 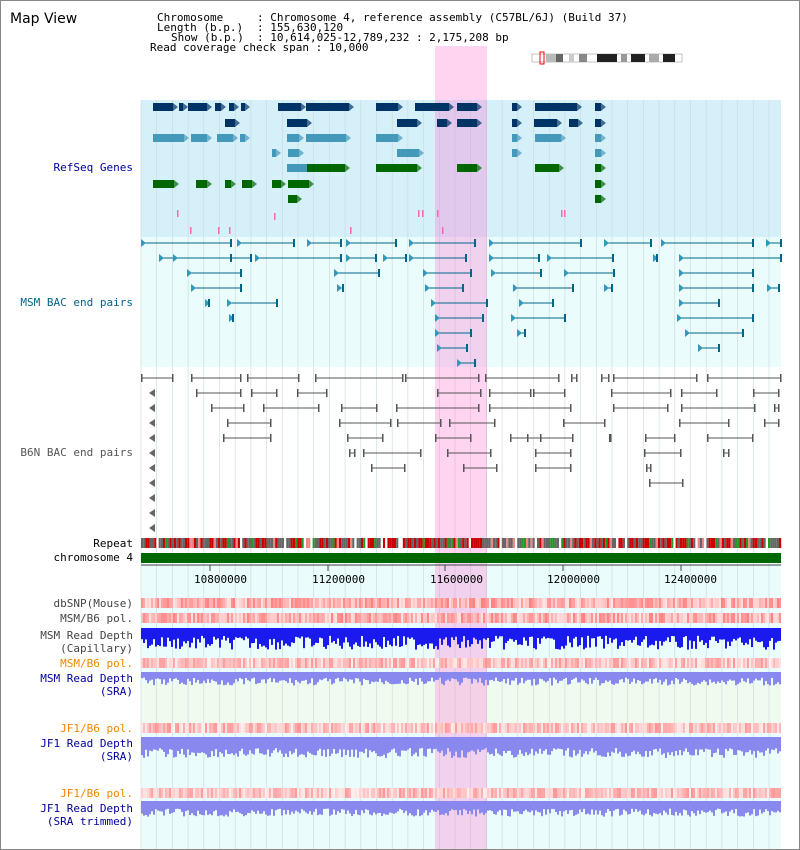 What do you see at coordinates (76, 452) in the screenshot?
I see `track-label-b6n-bac: B6N BAC end pairs` at bounding box center [76, 452].